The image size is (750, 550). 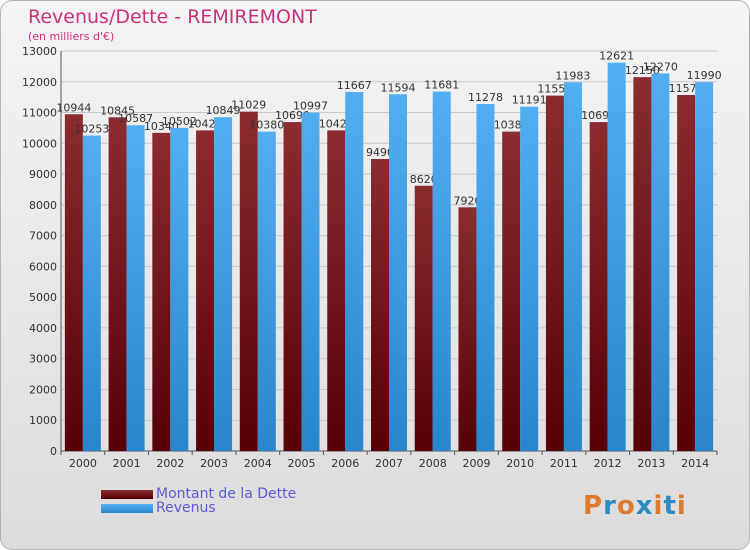 I want to click on x-tick-label: 2006, so click(x=345, y=463).